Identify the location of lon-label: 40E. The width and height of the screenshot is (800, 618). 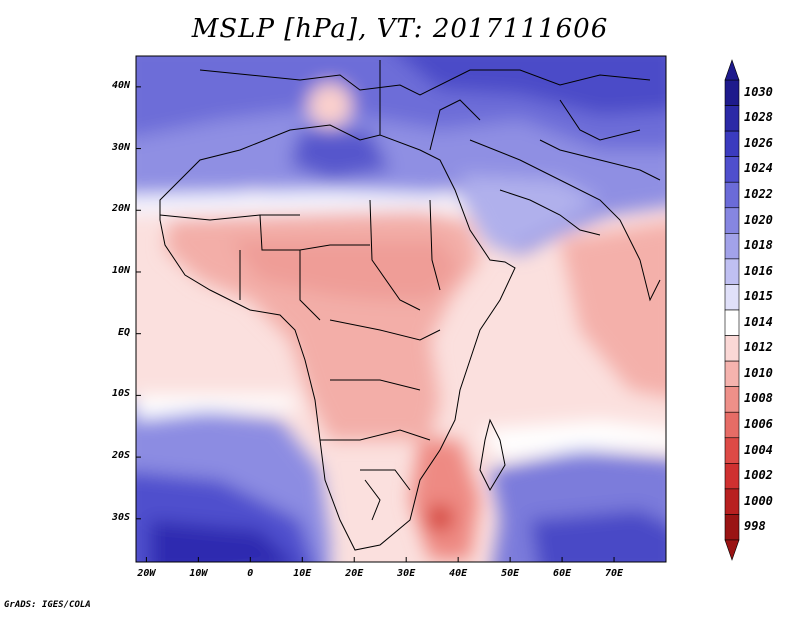
(458, 573).